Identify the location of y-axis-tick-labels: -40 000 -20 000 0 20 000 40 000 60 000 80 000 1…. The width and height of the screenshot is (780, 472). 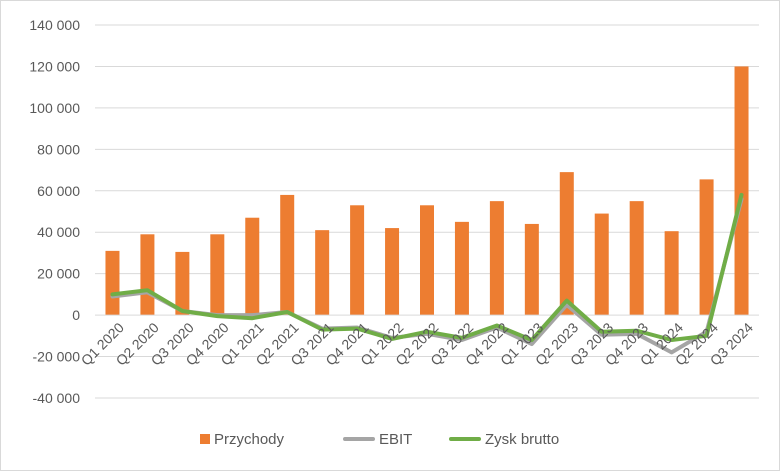
(54, 211).